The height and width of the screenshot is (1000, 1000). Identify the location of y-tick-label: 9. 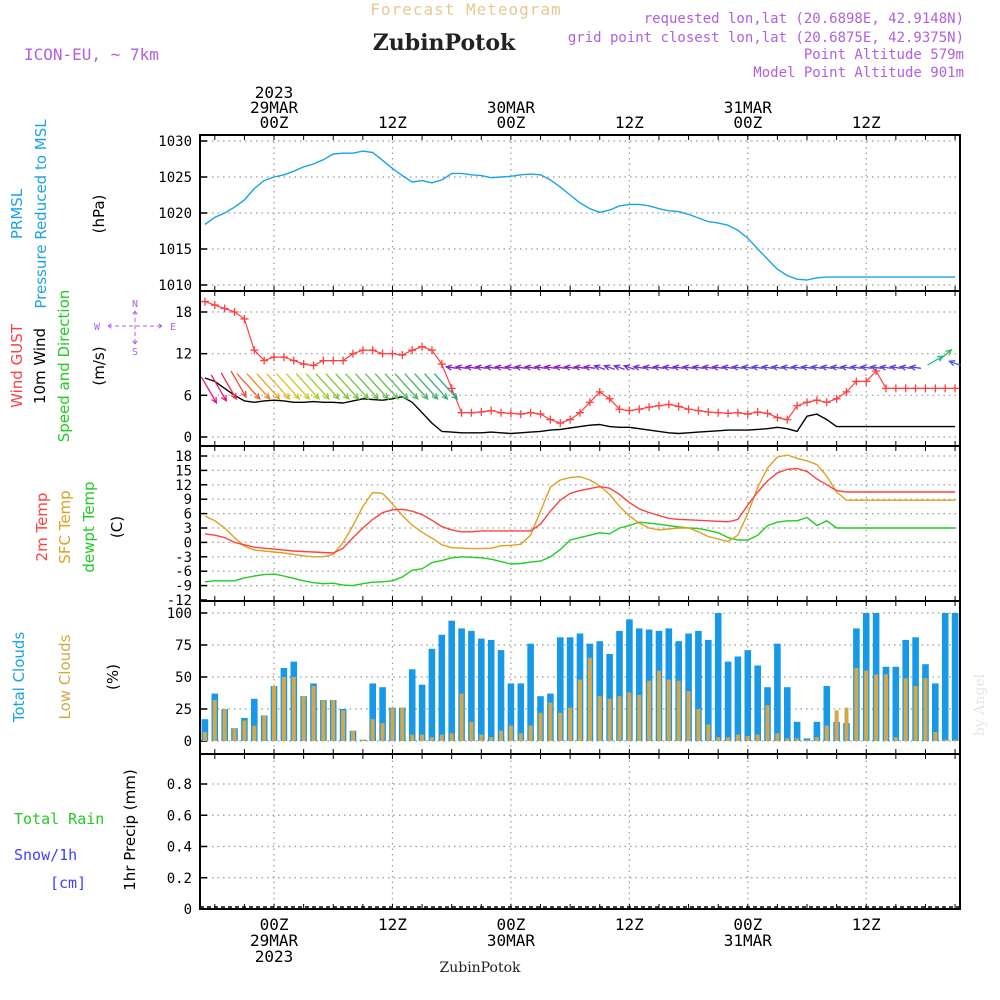
(188, 500).